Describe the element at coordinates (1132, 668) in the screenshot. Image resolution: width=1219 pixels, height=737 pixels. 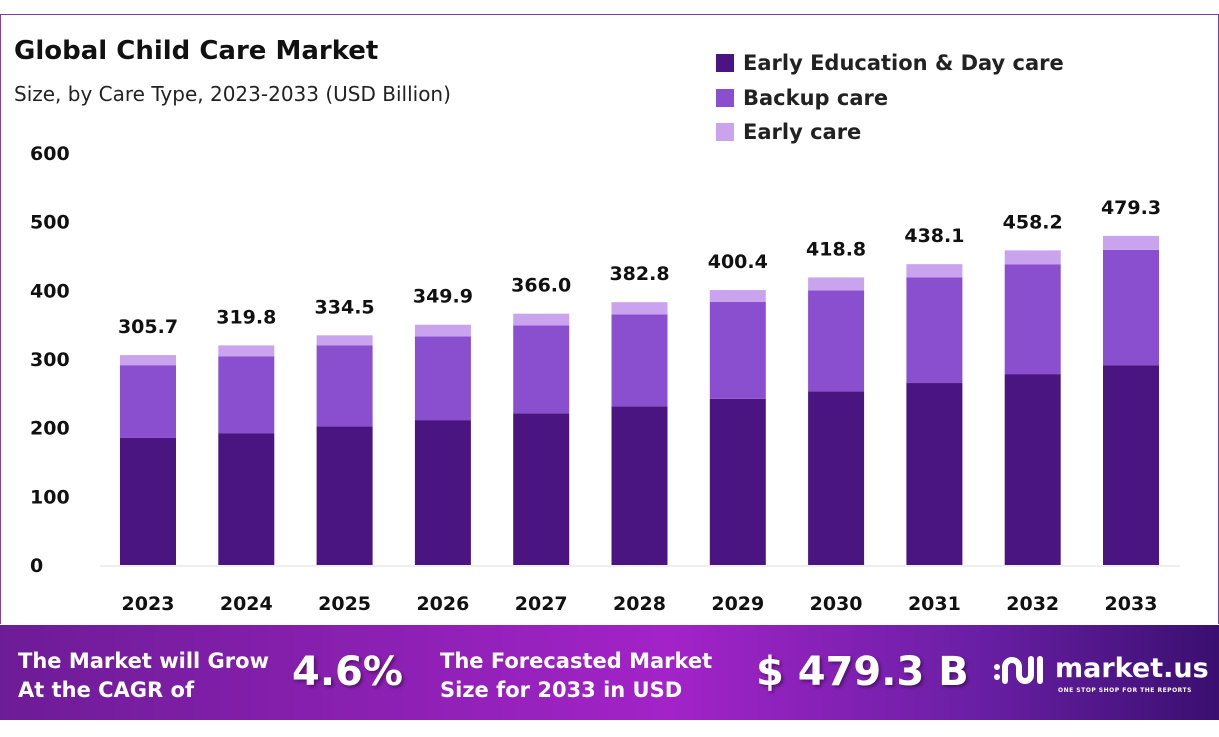
I see `brand-name: market.us` at that location.